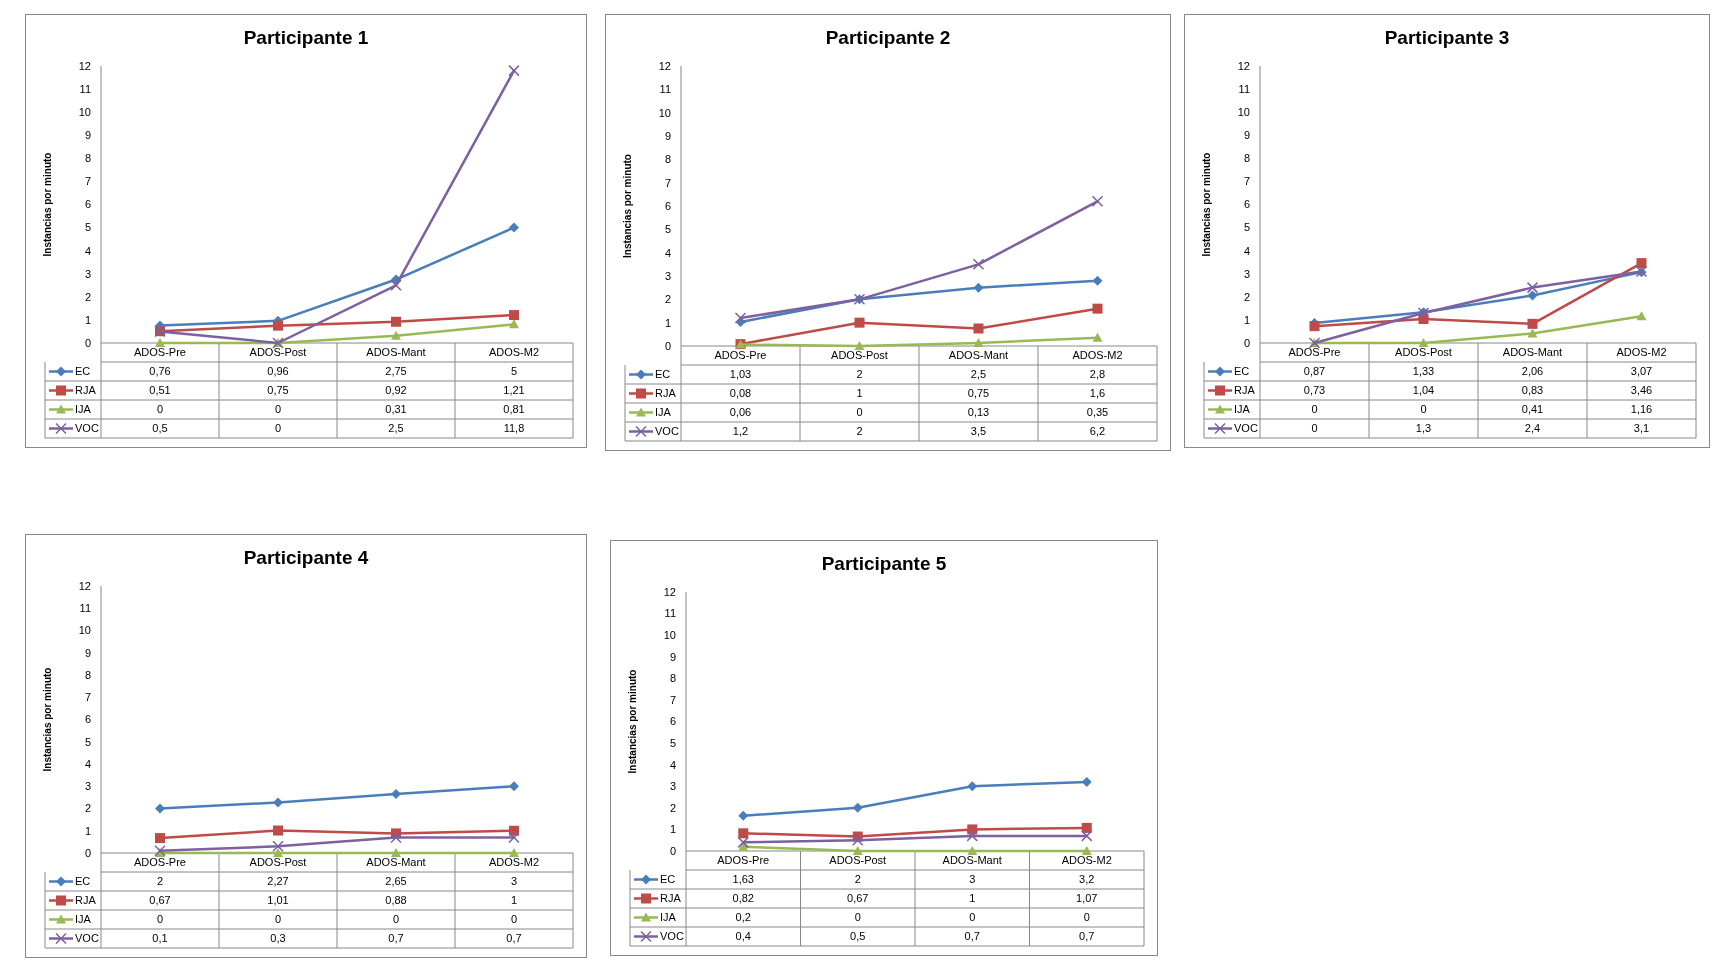  I want to click on data-label: 0,81, so click(514, 409).